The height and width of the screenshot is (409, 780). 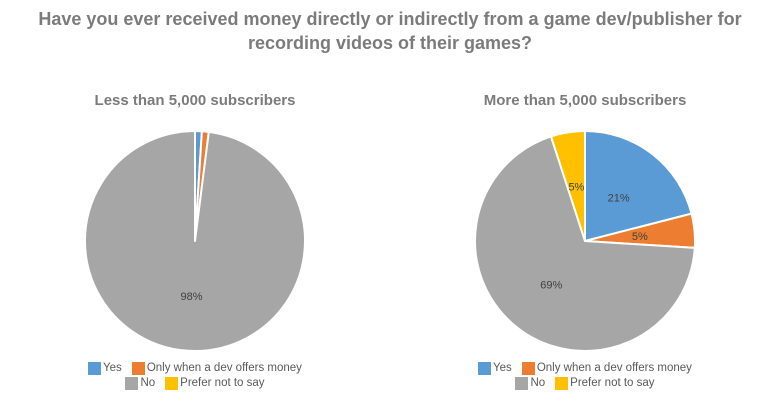 What do you see at coordinates (619, 198) in the screenshot?
I see `slice-label-yes: 21%` at bounding box center [619, 198].